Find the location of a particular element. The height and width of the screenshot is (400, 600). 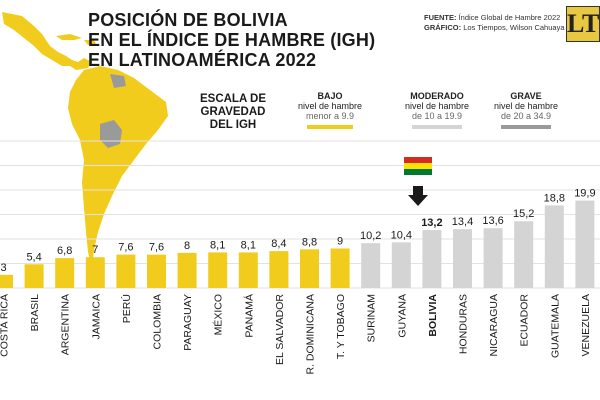

category-label: BRASIL is located at coordinates (35, 313).